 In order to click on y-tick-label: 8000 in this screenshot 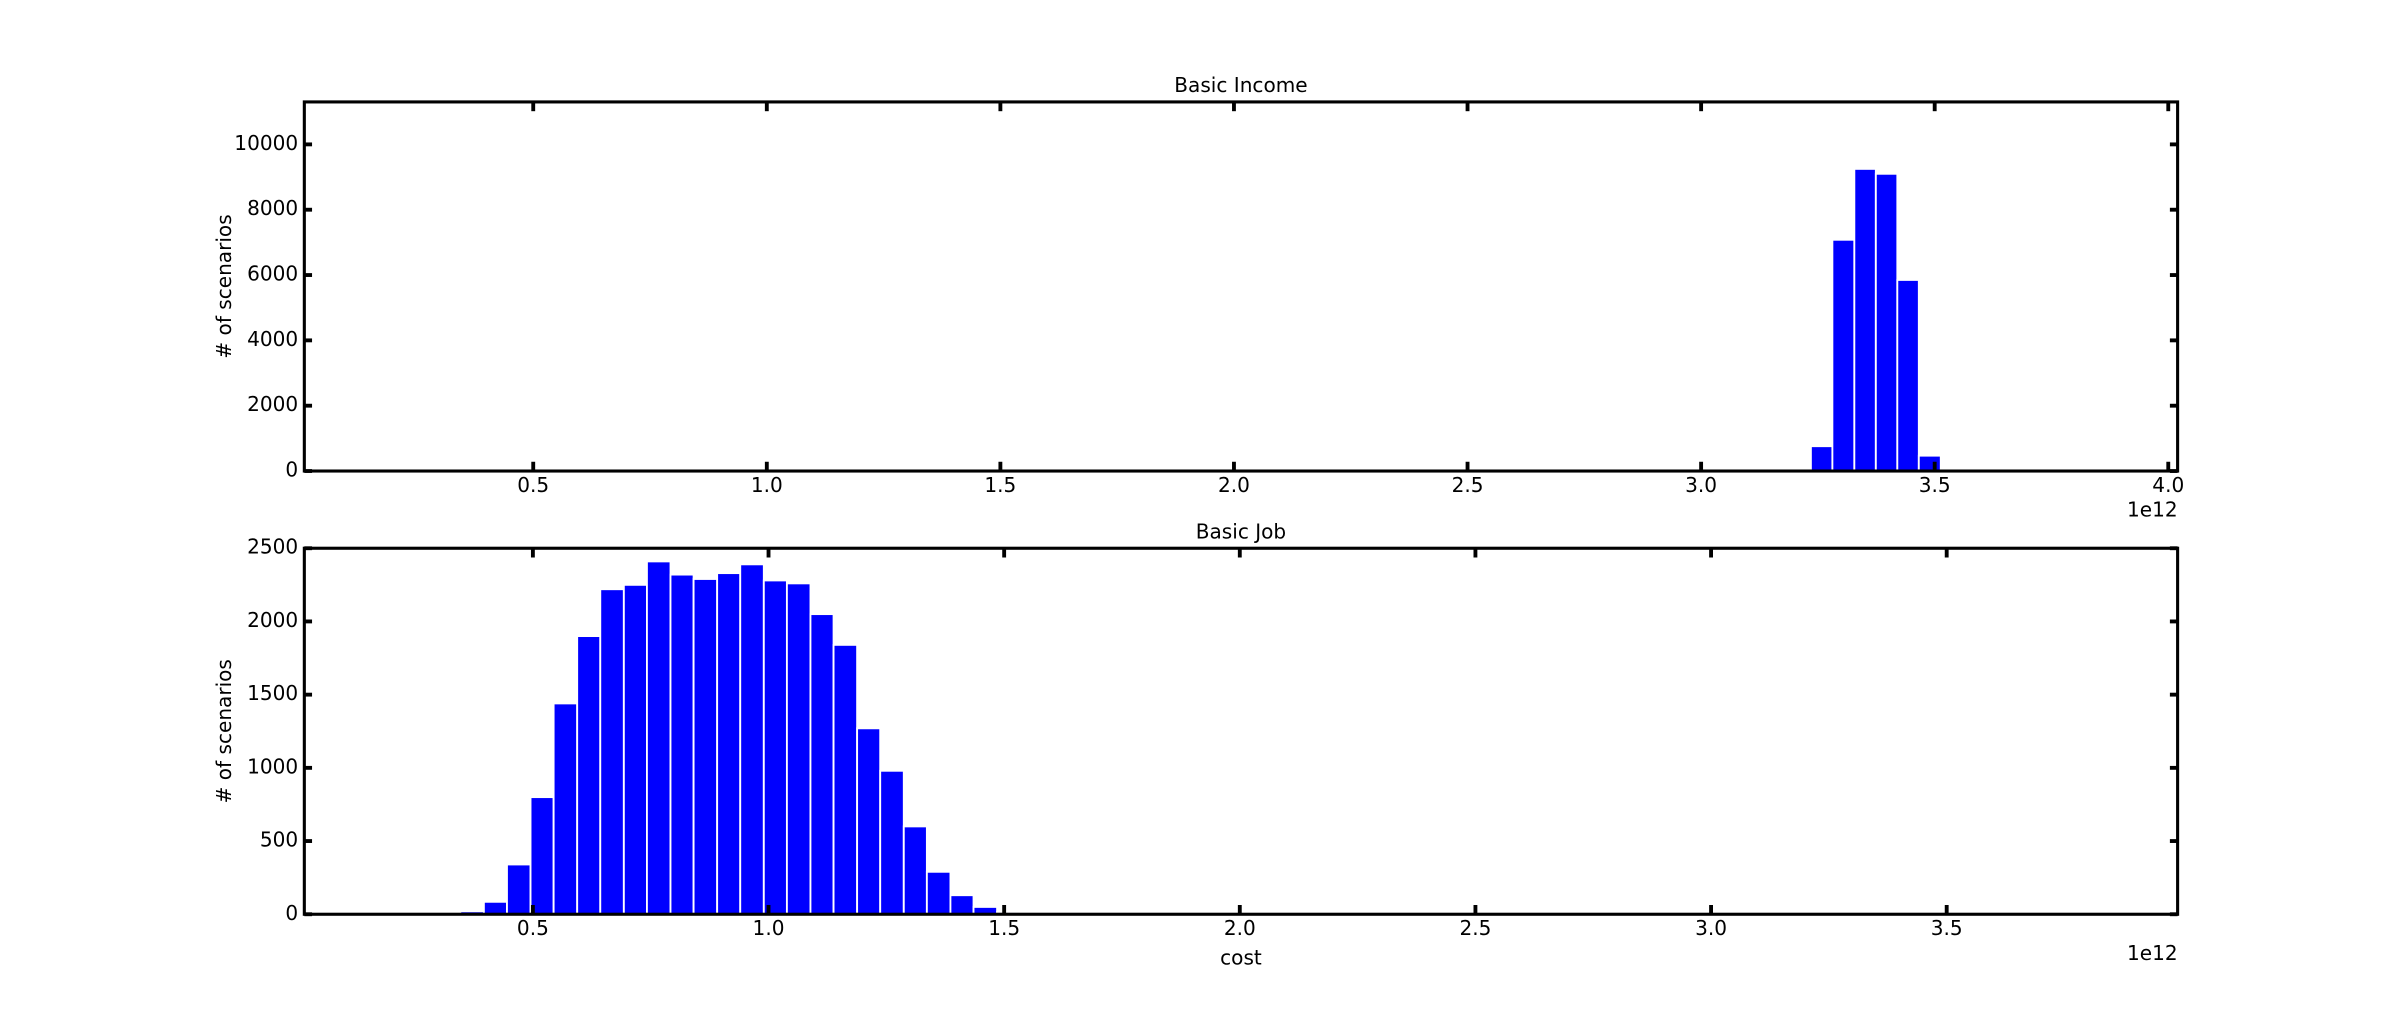, I will do `click(272, 208)`.